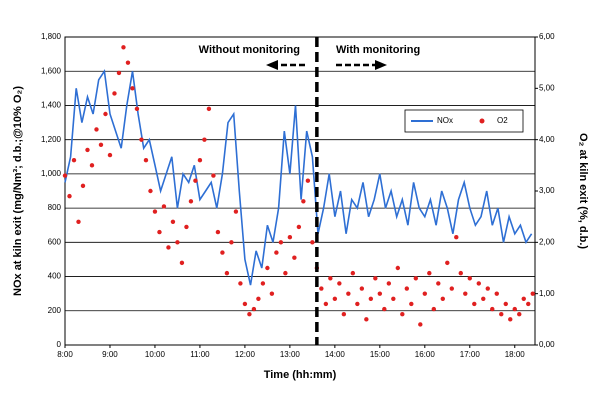 This screenshot has width=600, height=400. Describe the element at coordinates (547, 241) in the screenshot. I see `y2-tick-label: 2,00` at that location.